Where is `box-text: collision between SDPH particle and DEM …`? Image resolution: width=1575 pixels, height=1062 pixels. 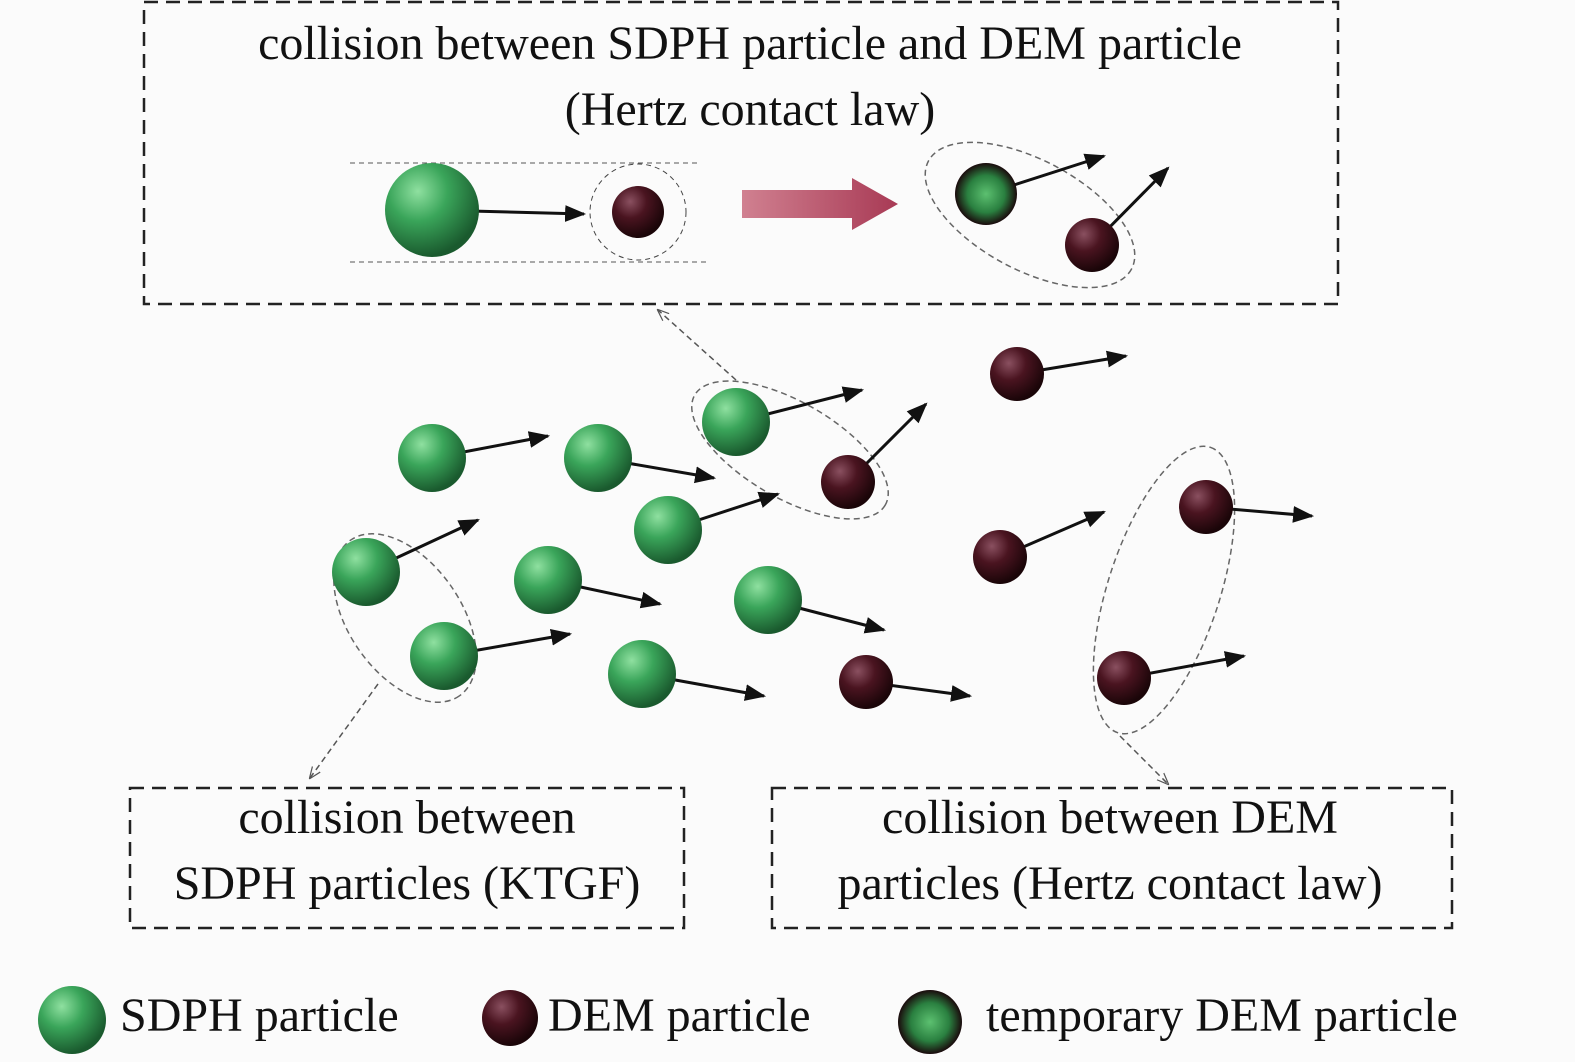 box-text: collision between SDPH particle and DEM … is located at coordinates (750, 43).